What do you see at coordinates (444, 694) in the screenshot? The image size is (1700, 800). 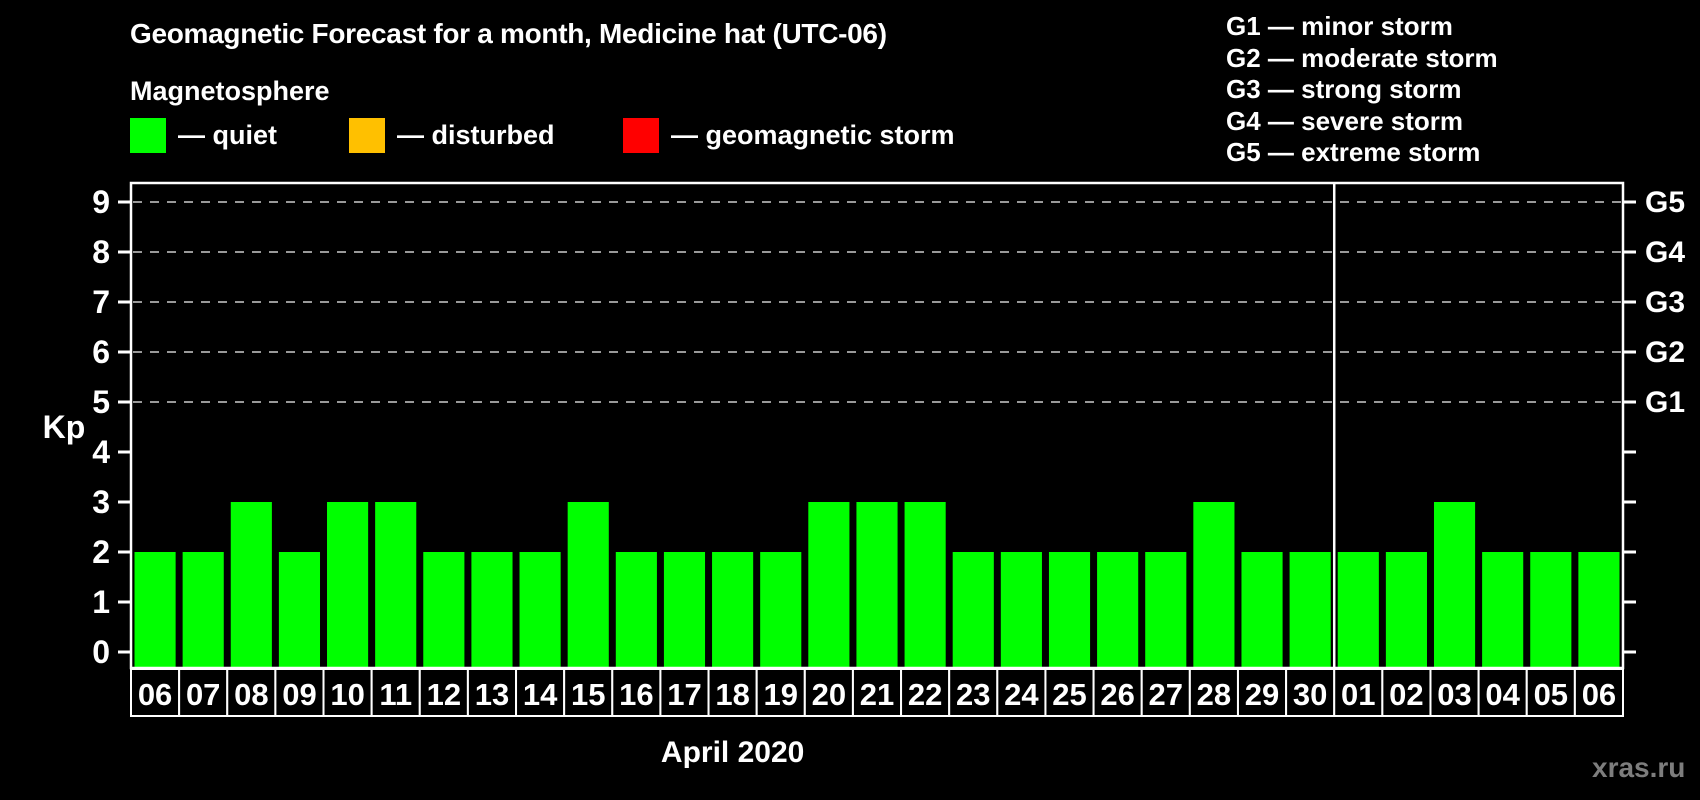 I see `day-label: 12` at bounding box center [444, 694].